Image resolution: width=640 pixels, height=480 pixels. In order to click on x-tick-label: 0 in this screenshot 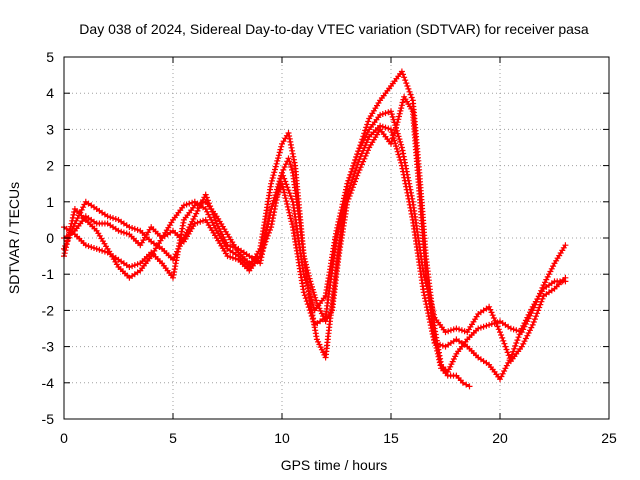, I will do `click(64, 438)`.